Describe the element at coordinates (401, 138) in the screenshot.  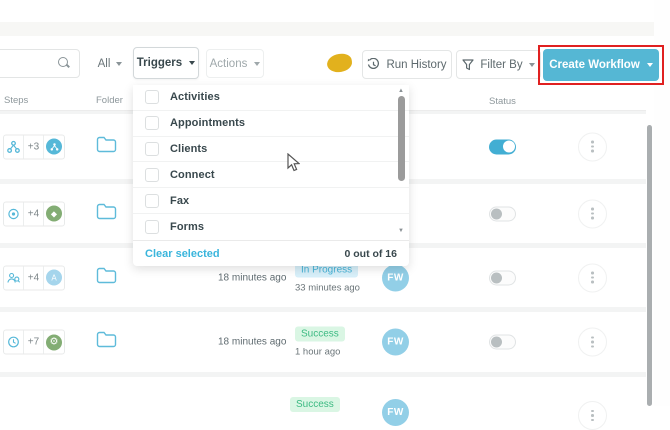
I see `dropdown-scrollbar` at that location.